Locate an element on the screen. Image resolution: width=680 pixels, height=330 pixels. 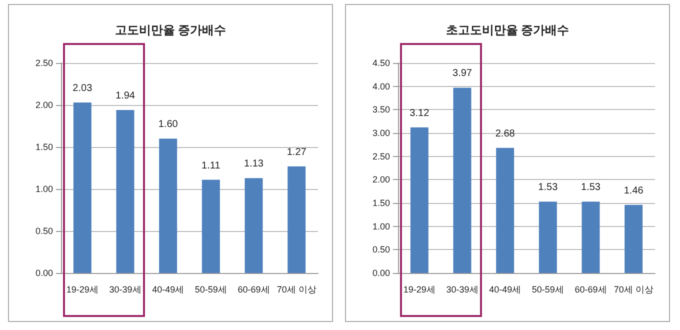
data-label: 3.12 is located at coordinates (420, 113).